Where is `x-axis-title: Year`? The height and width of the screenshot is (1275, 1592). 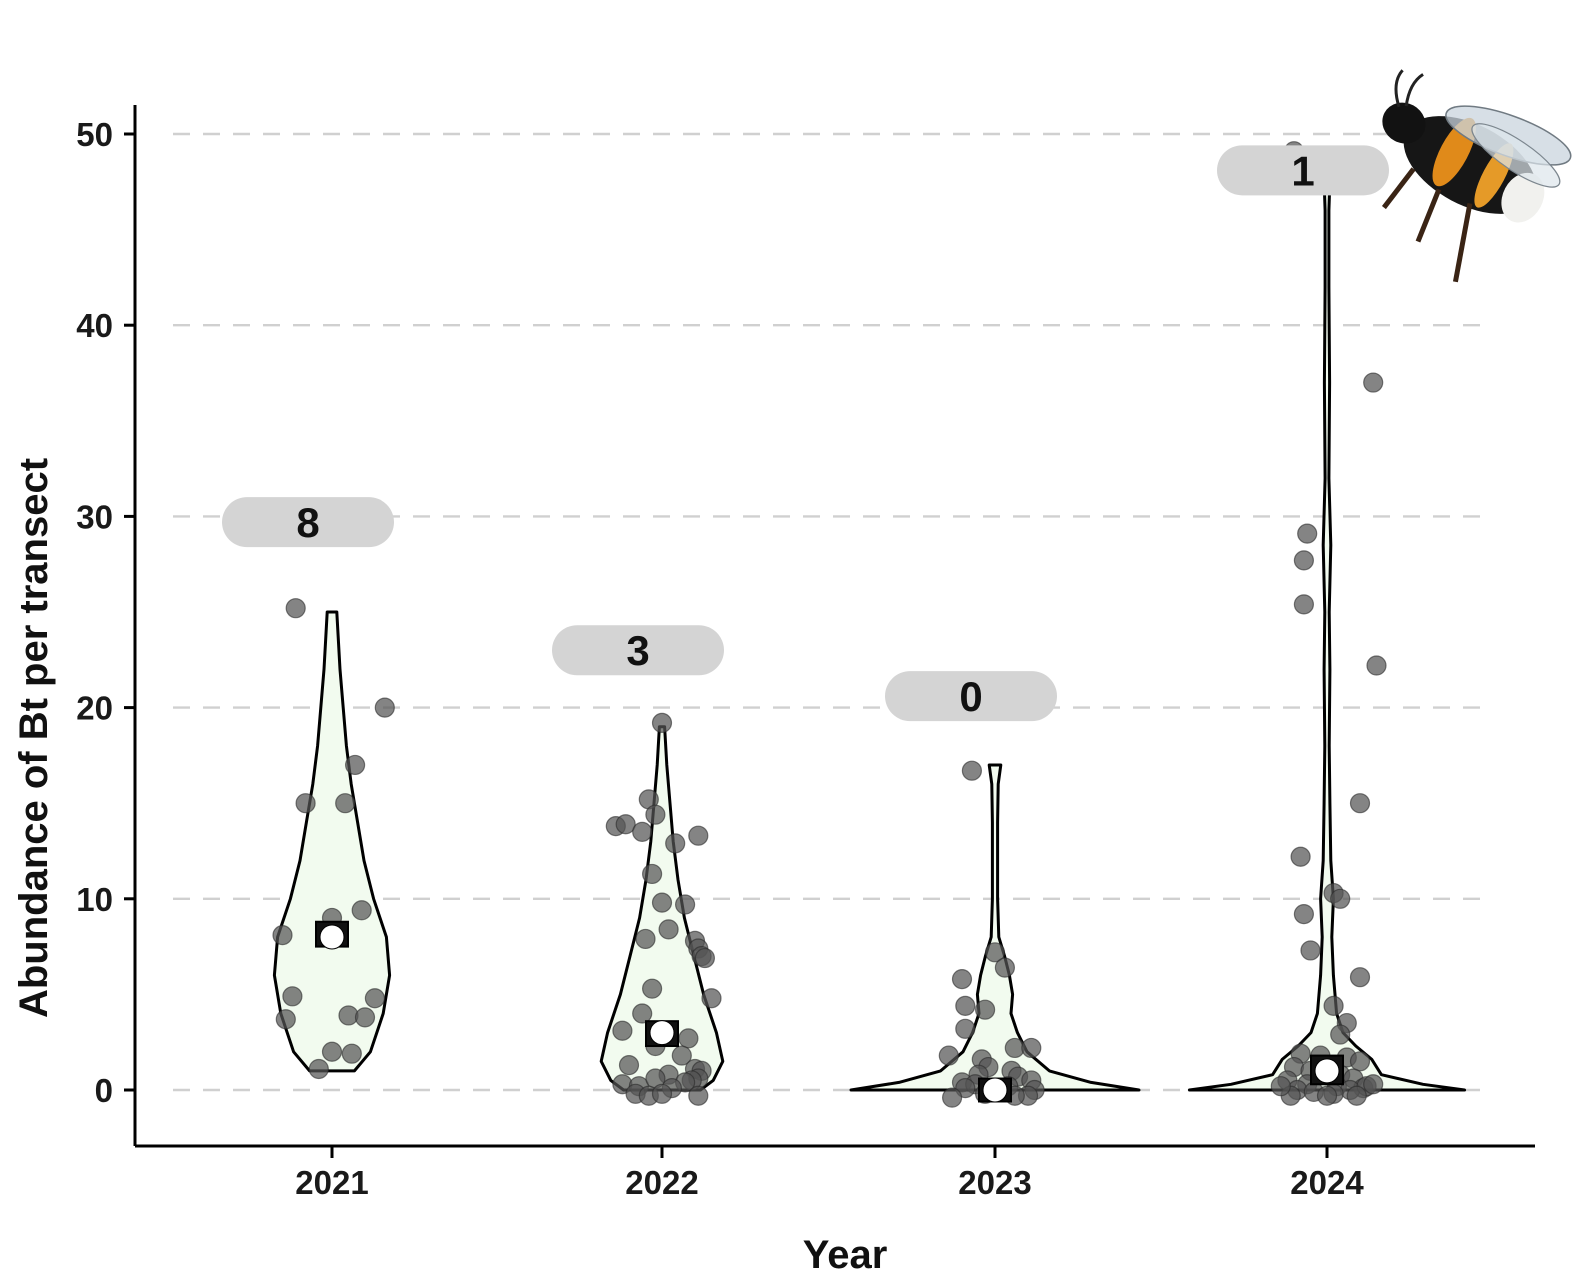 x-axis-title: Year is located at coordinates (845, 1254).